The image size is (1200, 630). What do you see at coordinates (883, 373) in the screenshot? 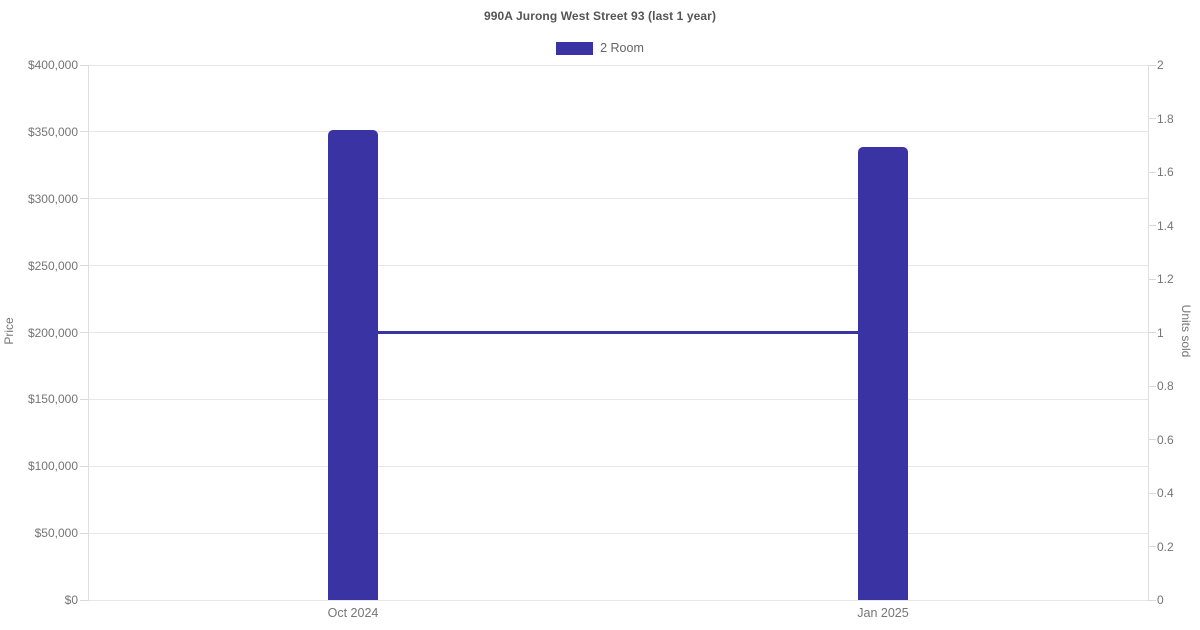
I see `bar-jan-2025` at bounding box center [883, 373].